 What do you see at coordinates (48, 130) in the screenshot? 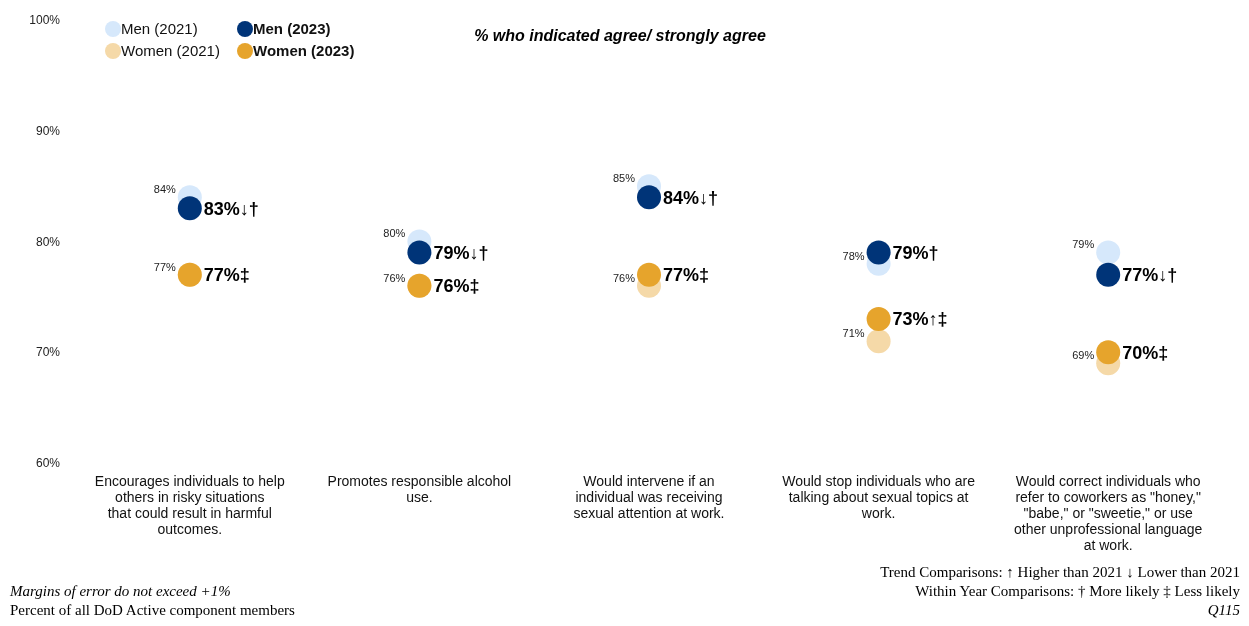
I see `y-tick-label: 90%` at bounding box center [48, 130].